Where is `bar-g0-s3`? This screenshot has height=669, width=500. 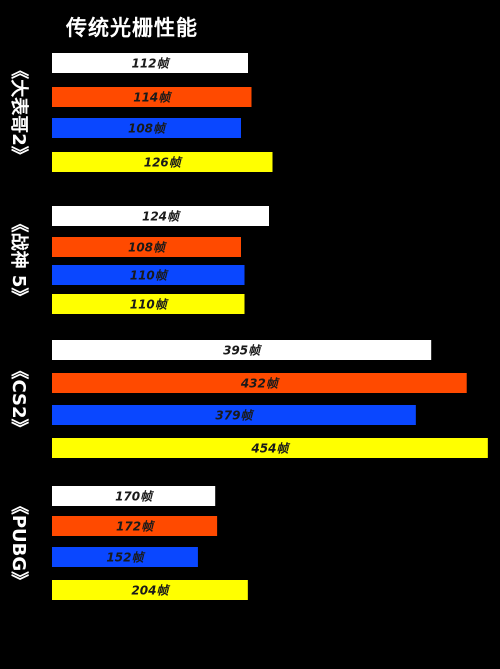
bar-g0-s3 is located at coordinates (162, 162).